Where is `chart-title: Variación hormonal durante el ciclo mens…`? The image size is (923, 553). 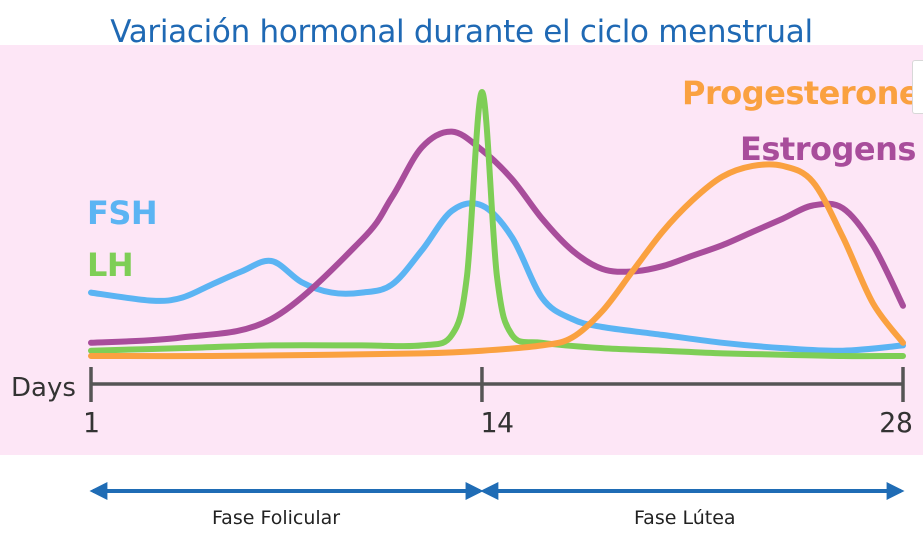
chart-title: Variación hormonal durante el ciclo mens… is located at coordinates (461, 32).